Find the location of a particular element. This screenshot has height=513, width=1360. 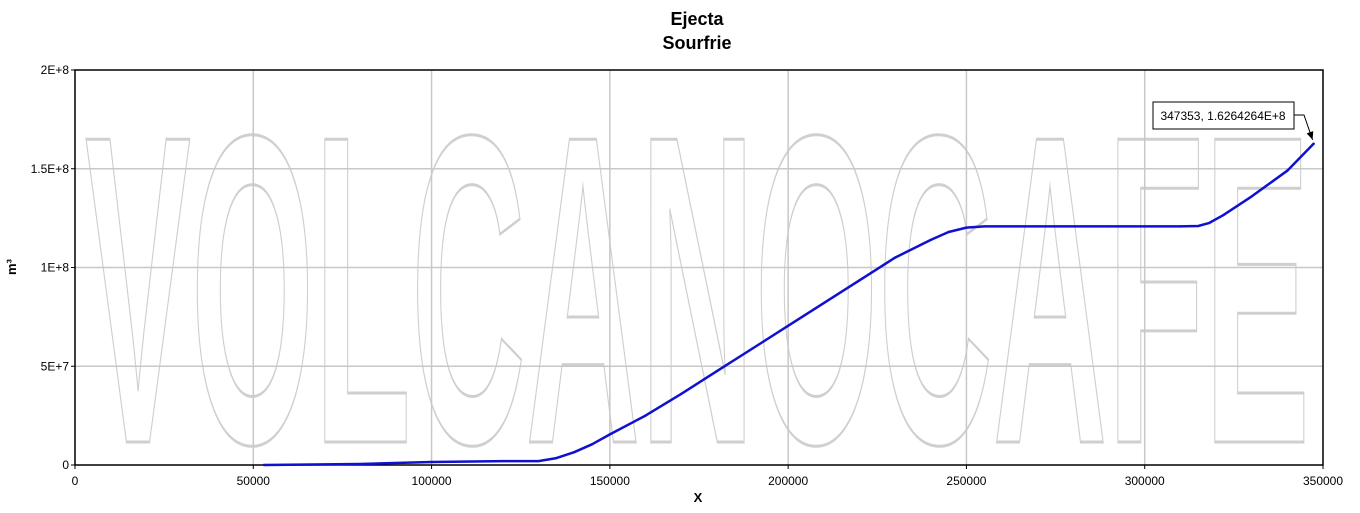

y-axis-label: m³ is located at coordinates (11, 266).